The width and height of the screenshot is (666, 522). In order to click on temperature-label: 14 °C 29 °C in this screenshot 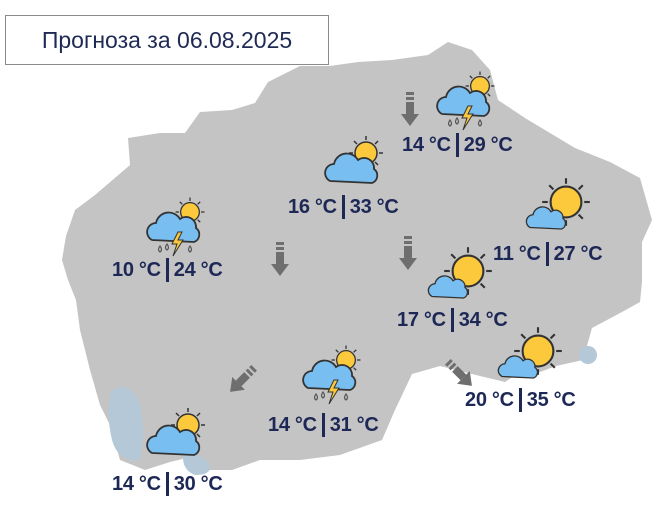, I will do `click(457, 145)`.